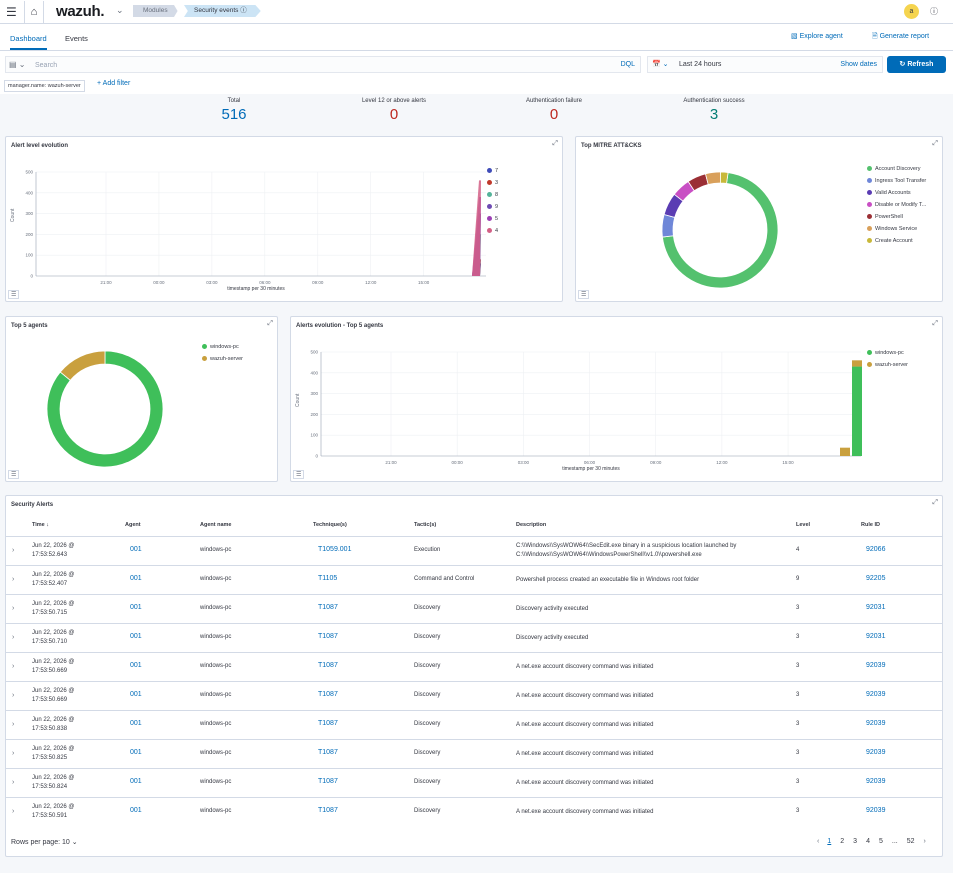 The width and height of the screenshot is (953, 873). I want to click on saved-query-icon: ▤ ⌄, so click(17, 64).